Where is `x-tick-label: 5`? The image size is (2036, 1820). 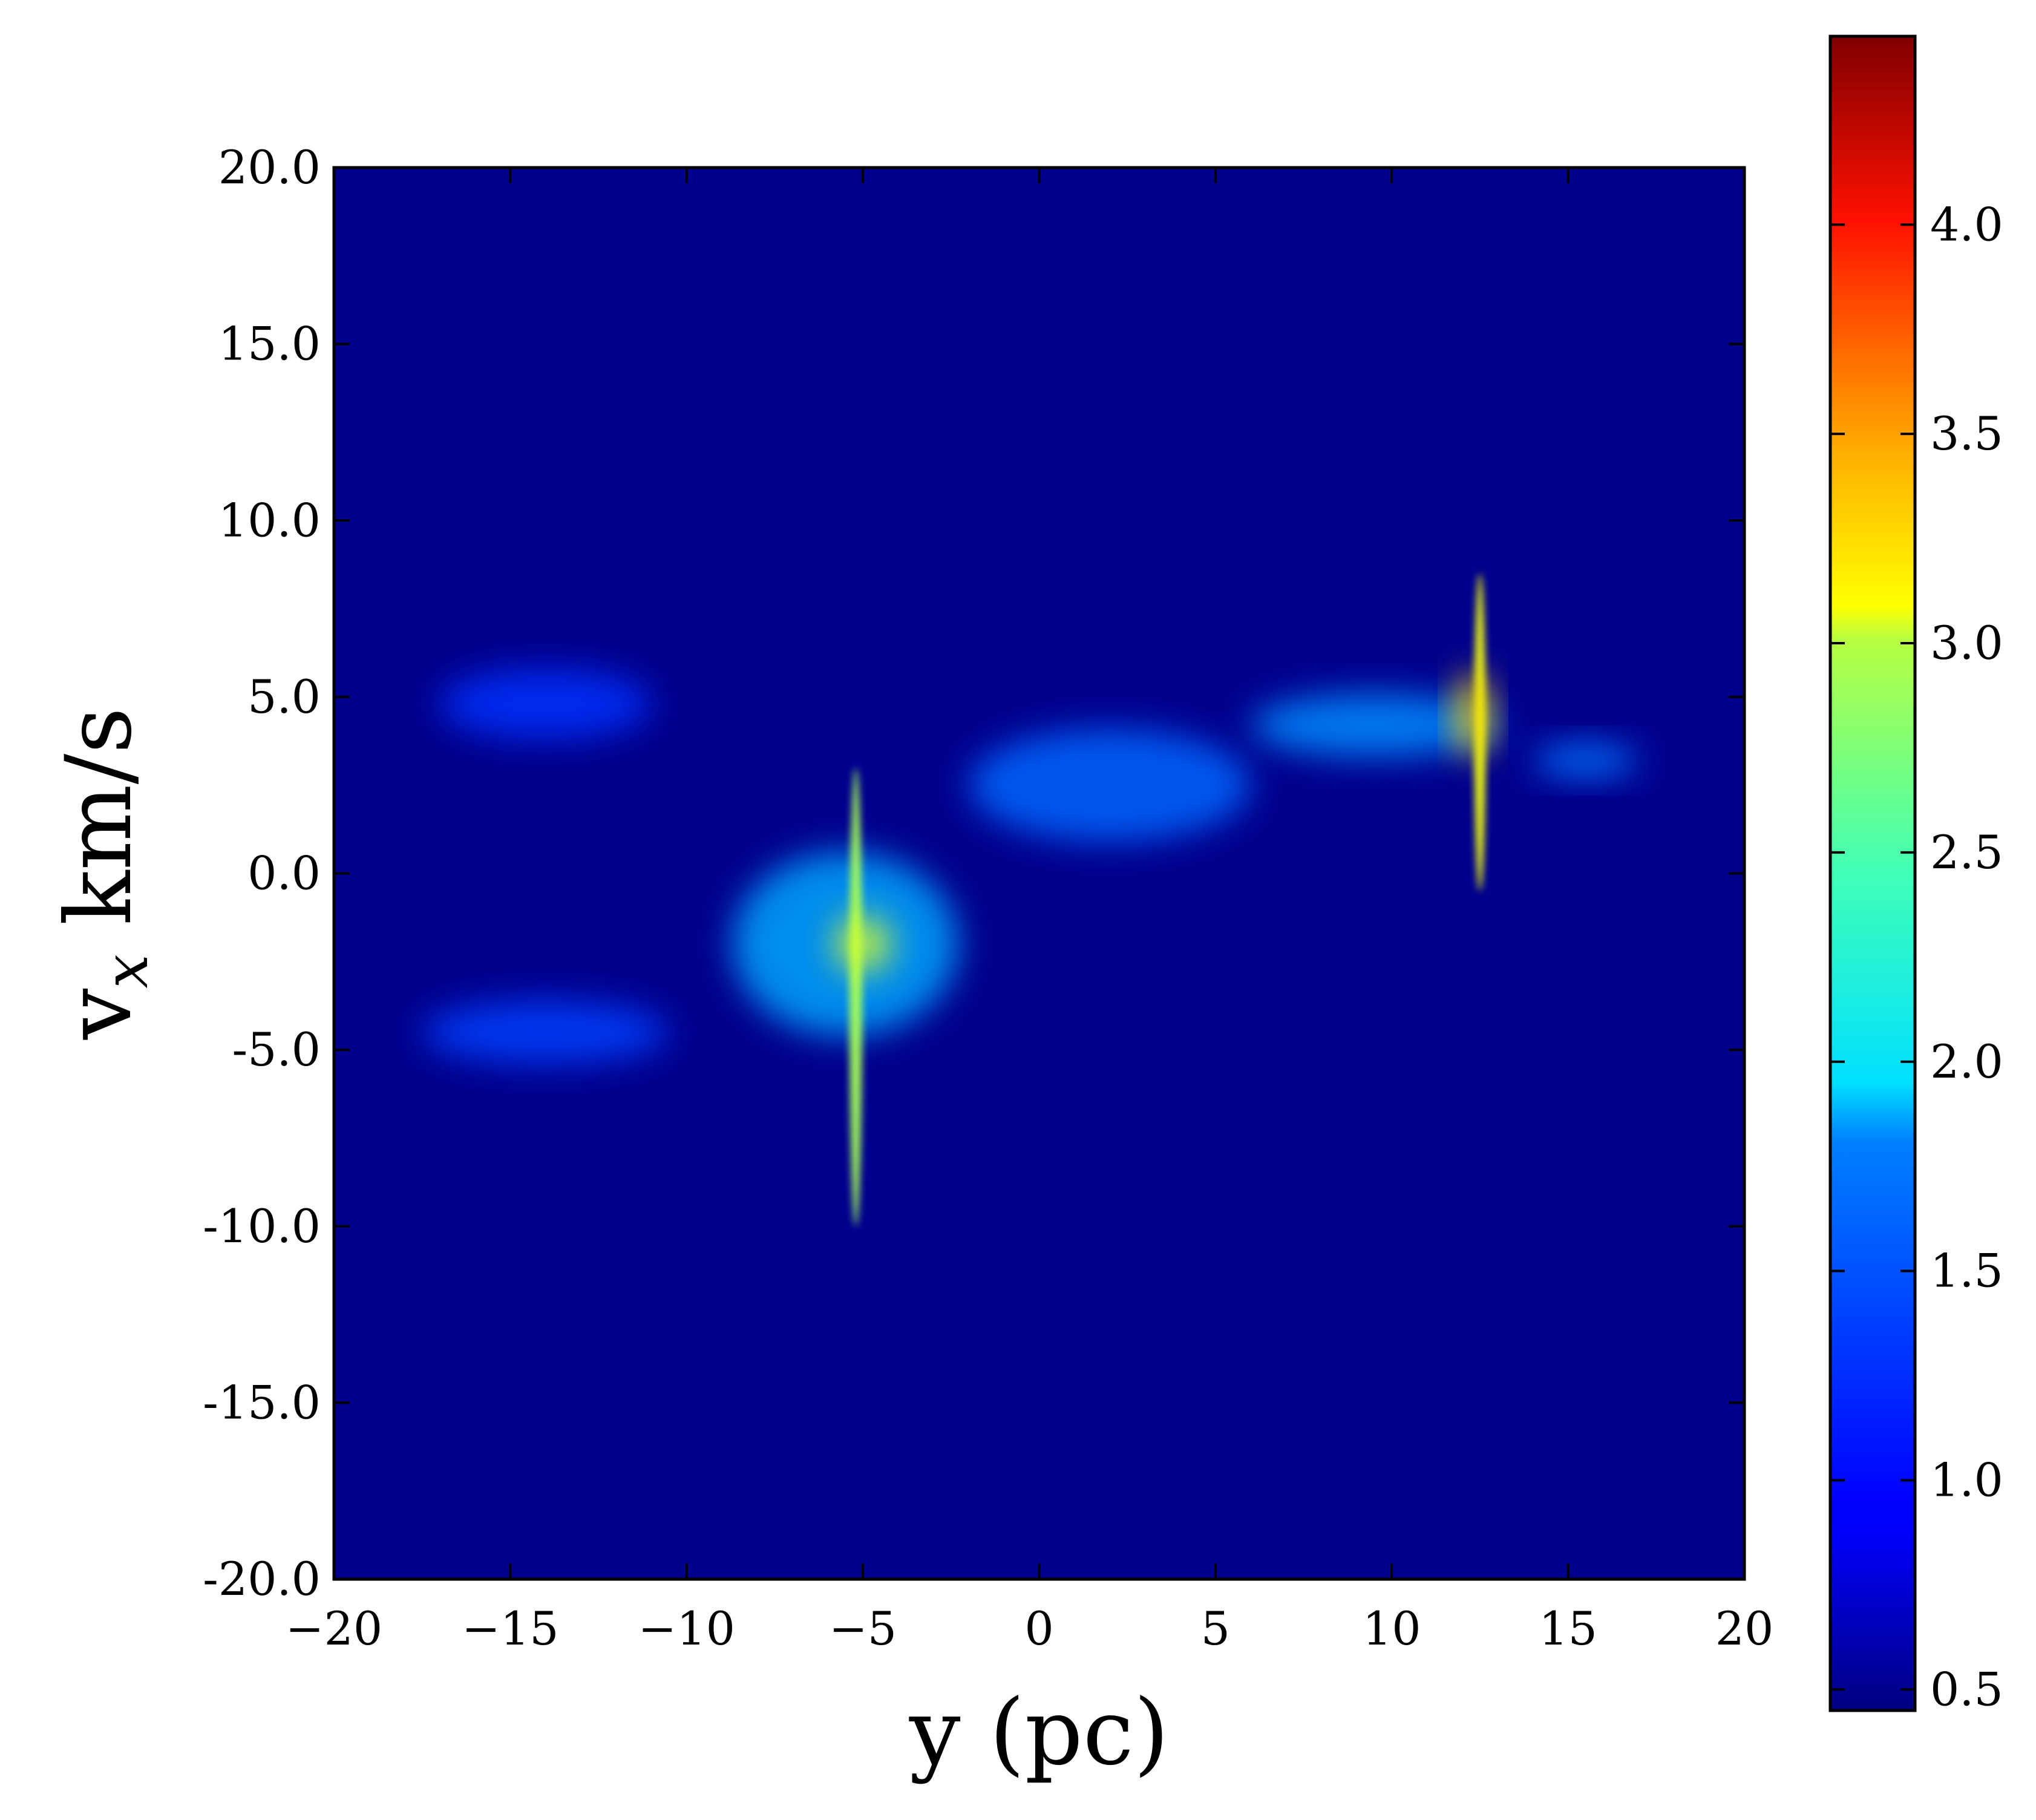
x-tick-label: 5 is located at coordinates (1215, 1628).